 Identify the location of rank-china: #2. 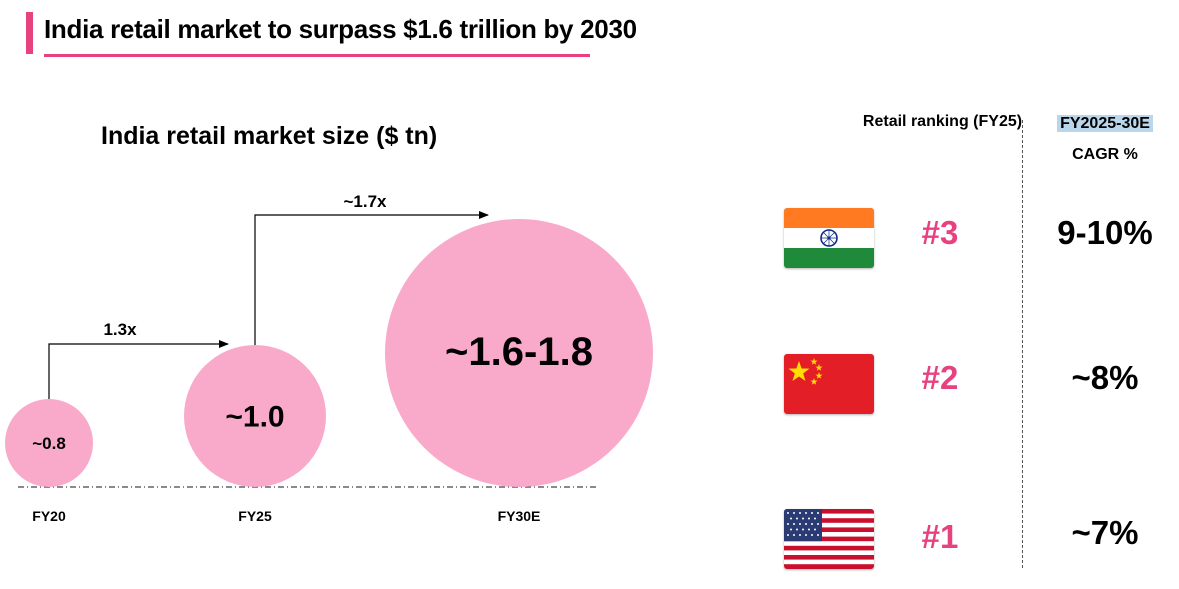
(940, 377).